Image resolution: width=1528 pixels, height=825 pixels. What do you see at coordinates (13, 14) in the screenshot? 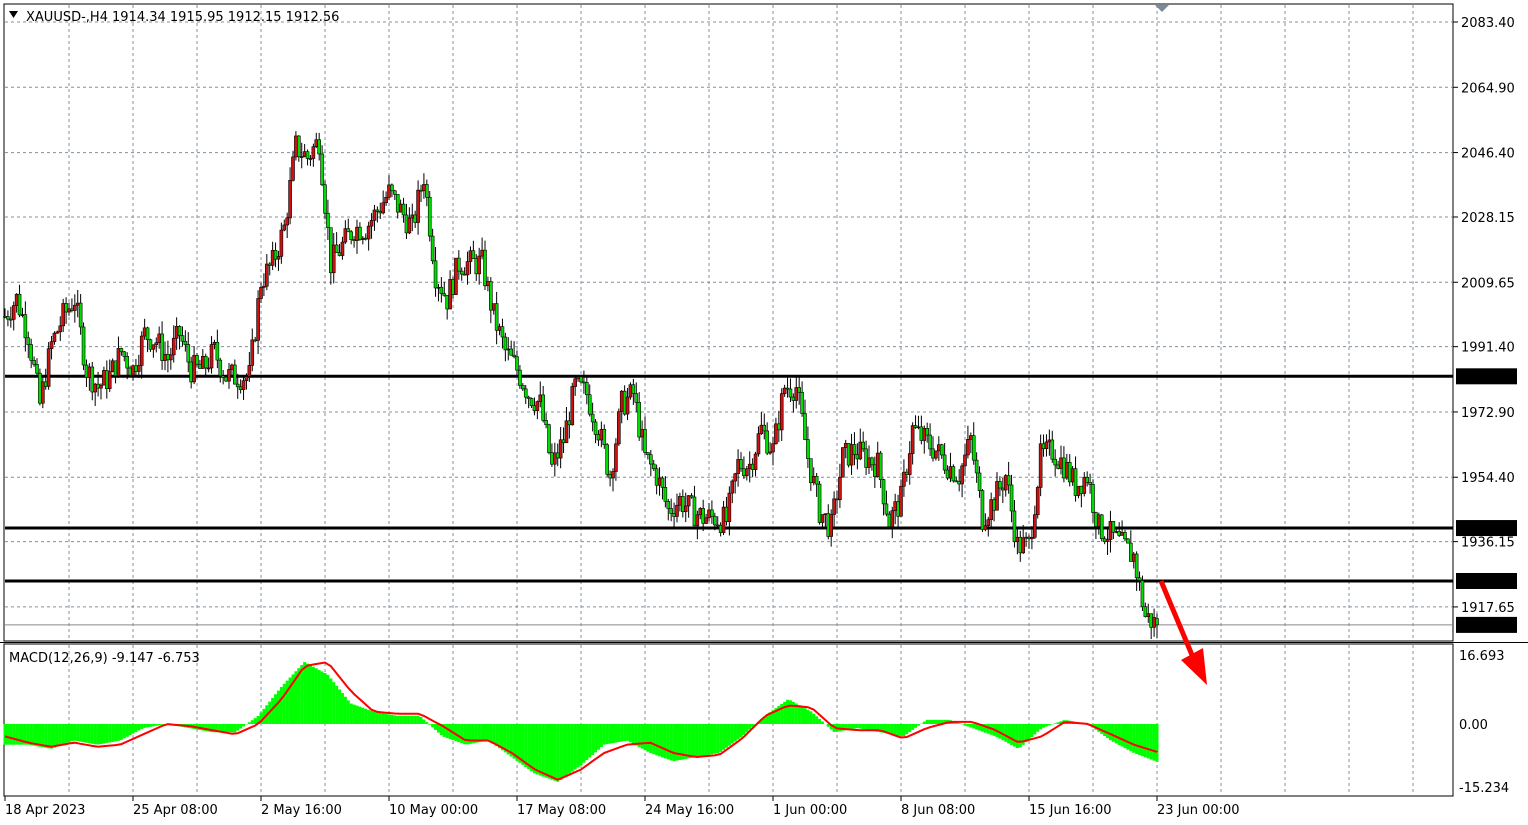
I see `collapse-triangle-icon` at bounding box center [13, 14].